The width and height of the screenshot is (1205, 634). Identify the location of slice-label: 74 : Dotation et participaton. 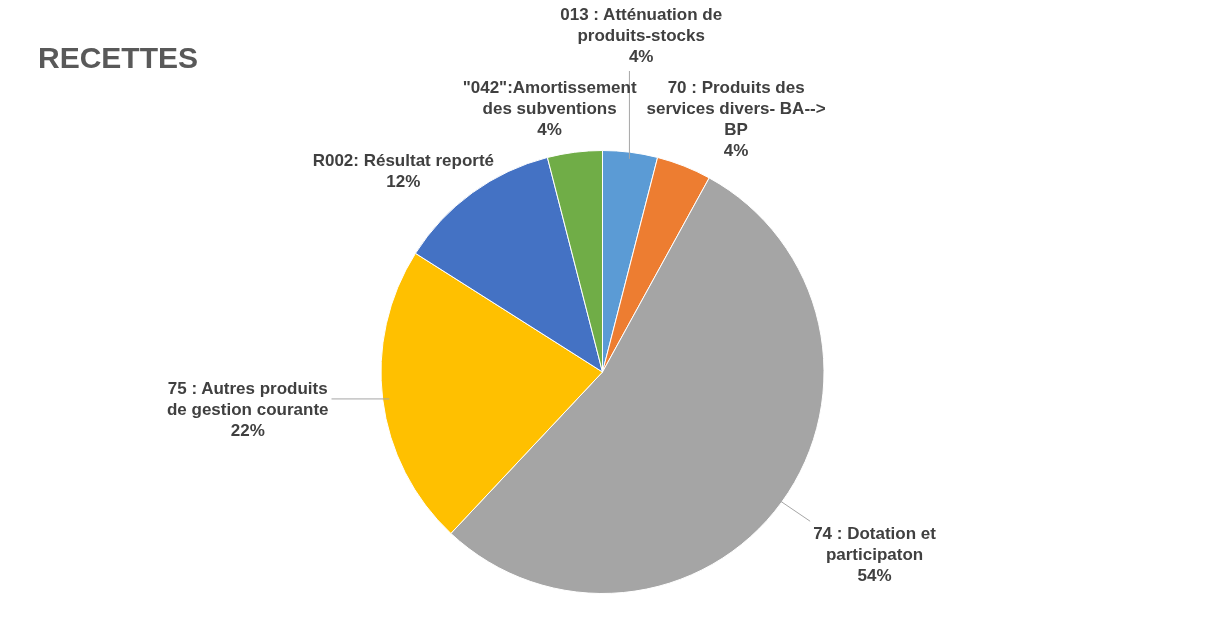
(875, 544).